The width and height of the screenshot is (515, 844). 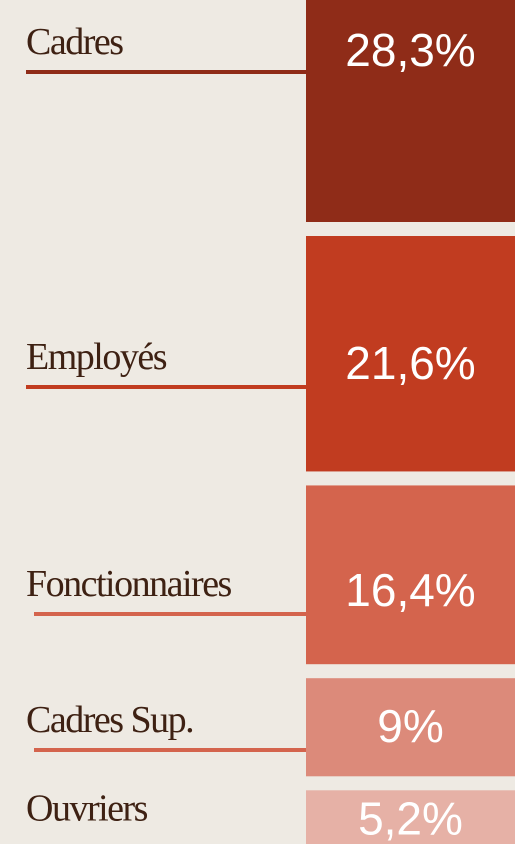 I want to click on category-label: Ouvriers, so click(x=87, y=808).